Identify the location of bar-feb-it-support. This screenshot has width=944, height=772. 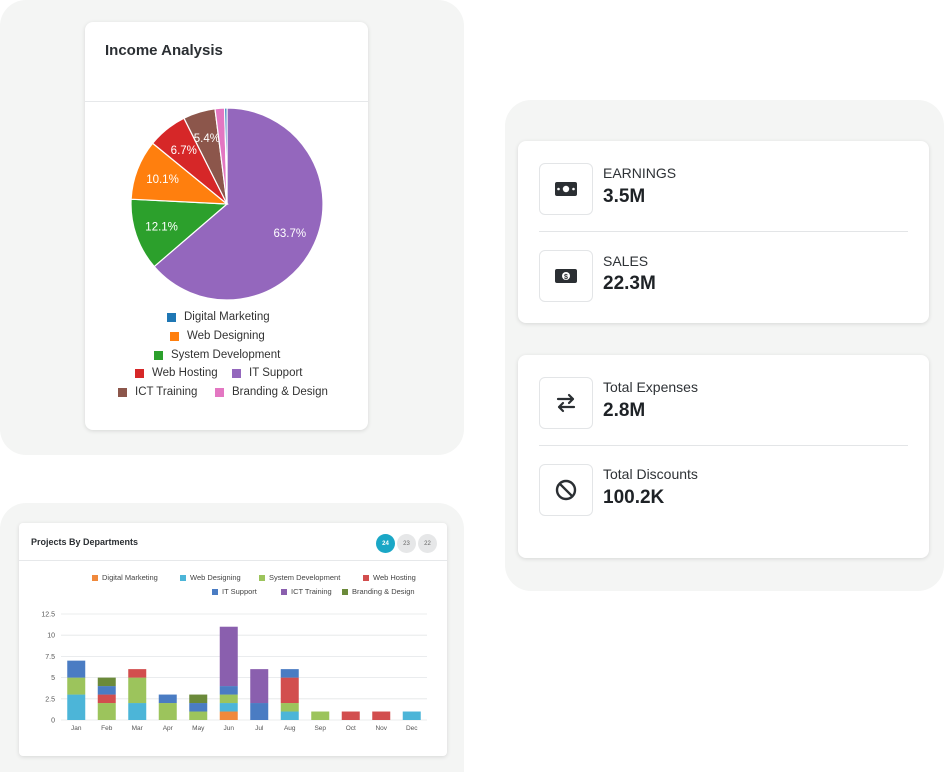
(106, 690).